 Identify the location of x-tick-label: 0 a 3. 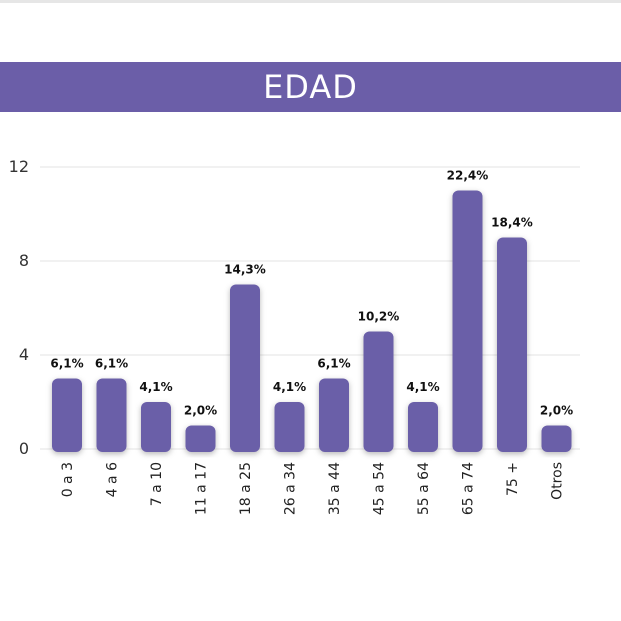
(68, 479).